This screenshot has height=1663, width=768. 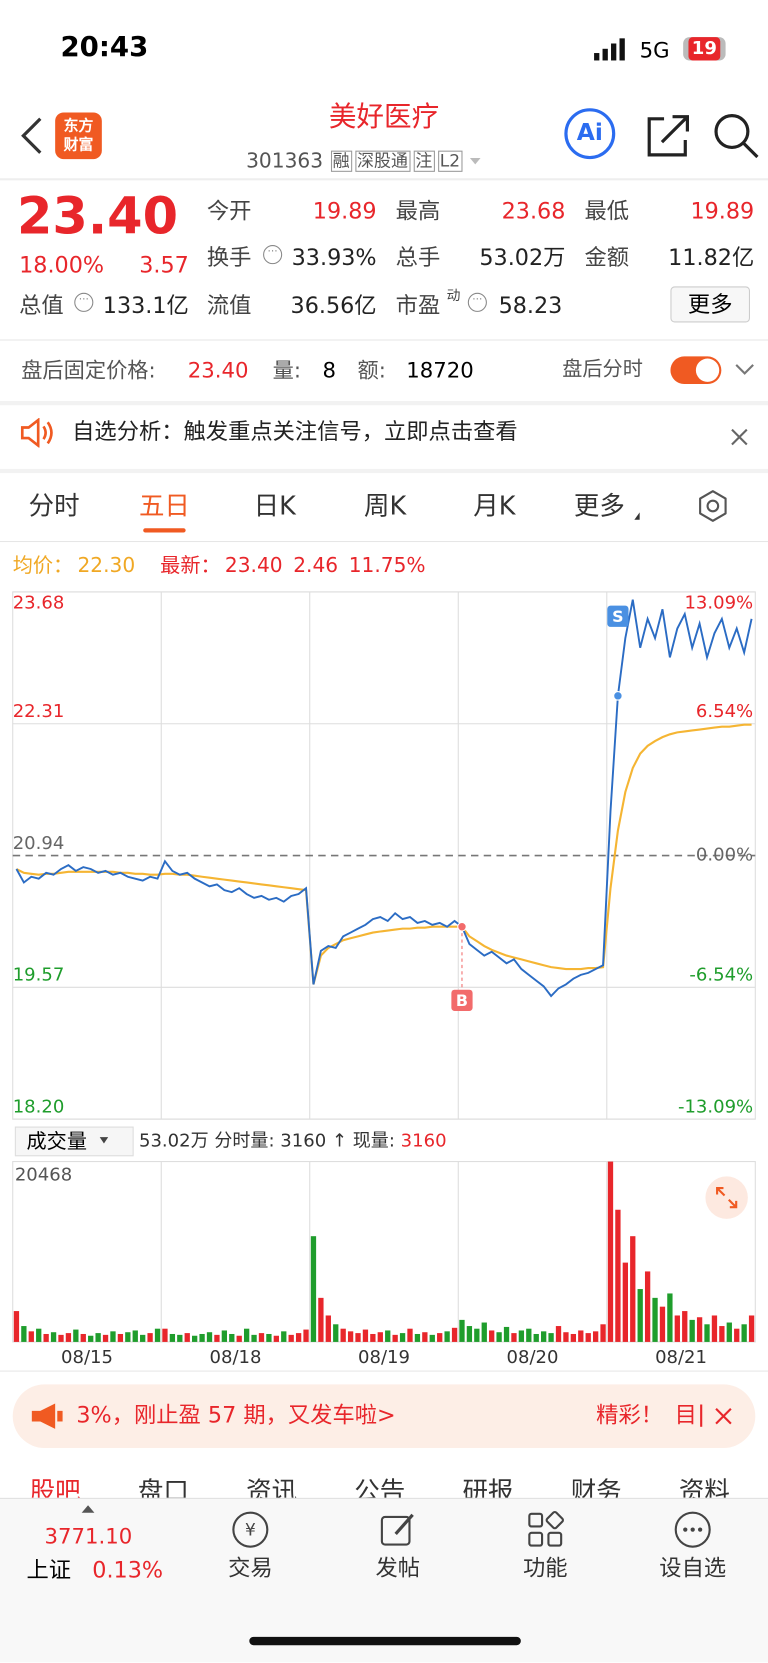 What do you see at coordinates (250, 1568) in the screenshot?
I see `nav-item: 交易` at bounding box center [250, 1568].